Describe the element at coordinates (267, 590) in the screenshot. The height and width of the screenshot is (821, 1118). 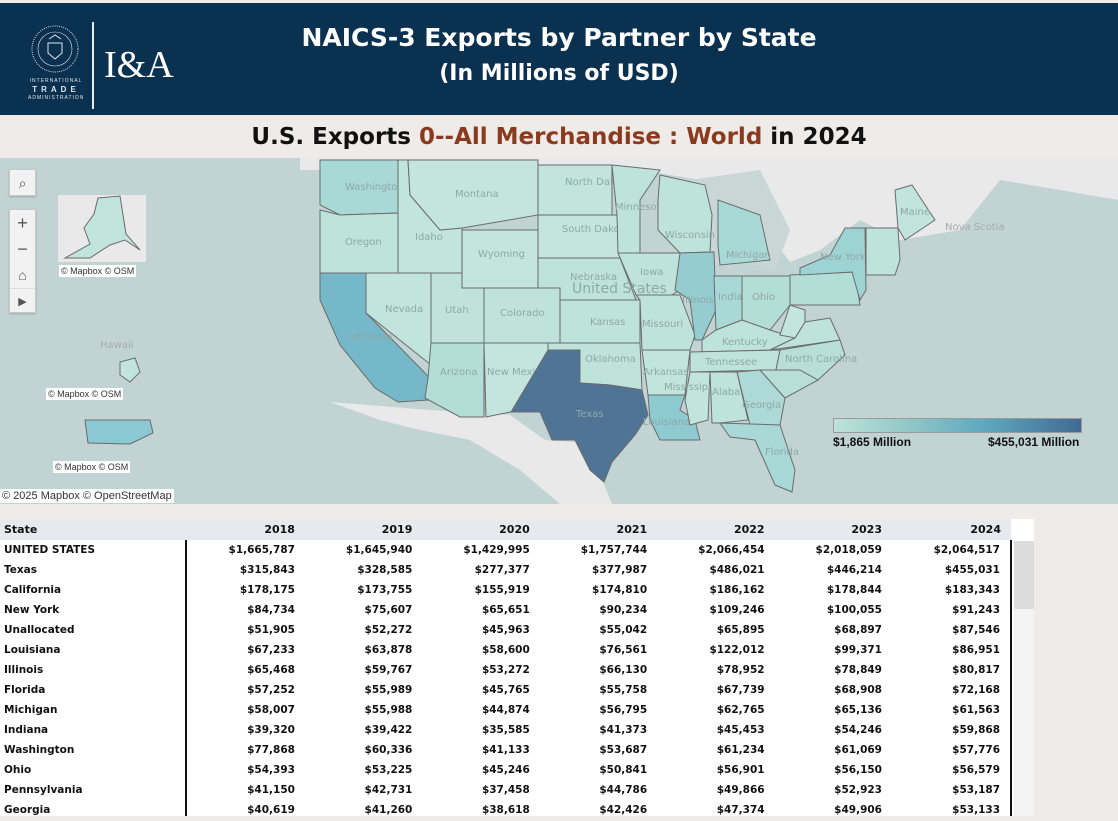
I see `value-cell: $178,175` at that location.